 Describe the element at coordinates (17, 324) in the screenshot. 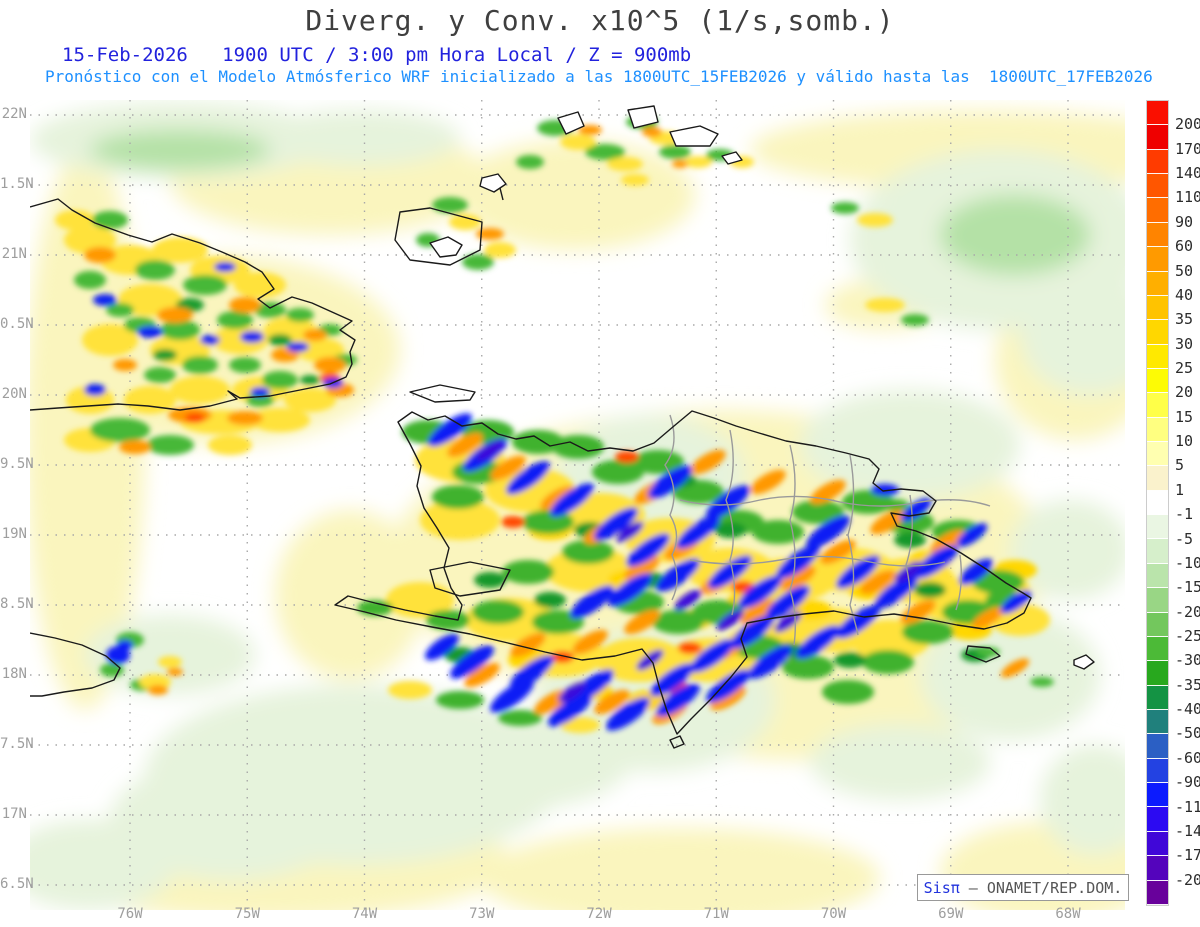

I see `y-tick-0.5N: 0.5N` at that location.